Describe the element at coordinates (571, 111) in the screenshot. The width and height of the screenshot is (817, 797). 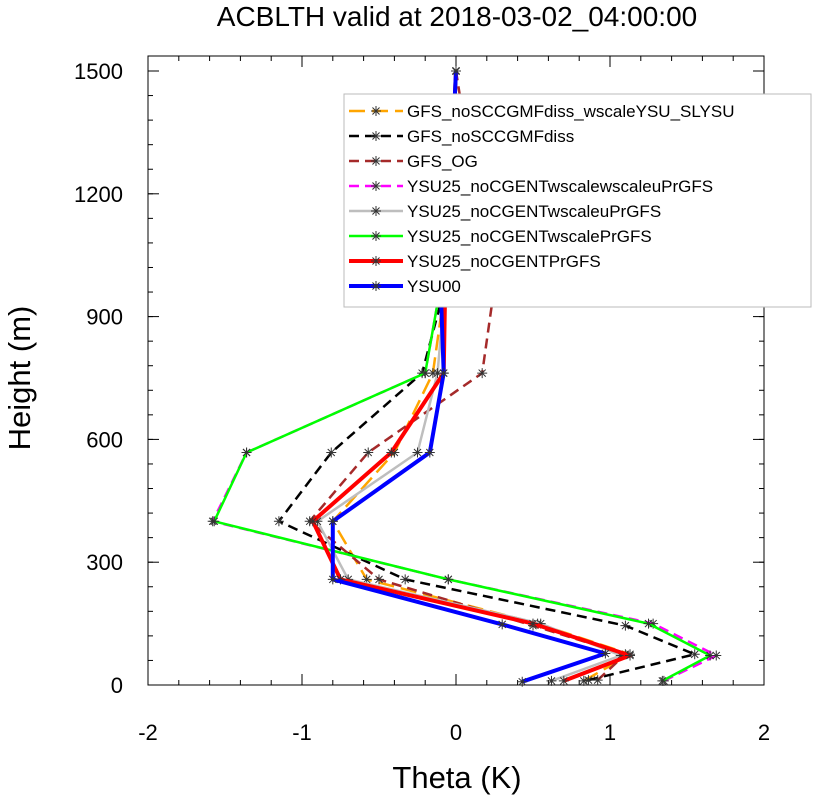
I see `legend-label: GFS_noSCCGMFdiss_wscaleYSU_SLYSU` at that location.